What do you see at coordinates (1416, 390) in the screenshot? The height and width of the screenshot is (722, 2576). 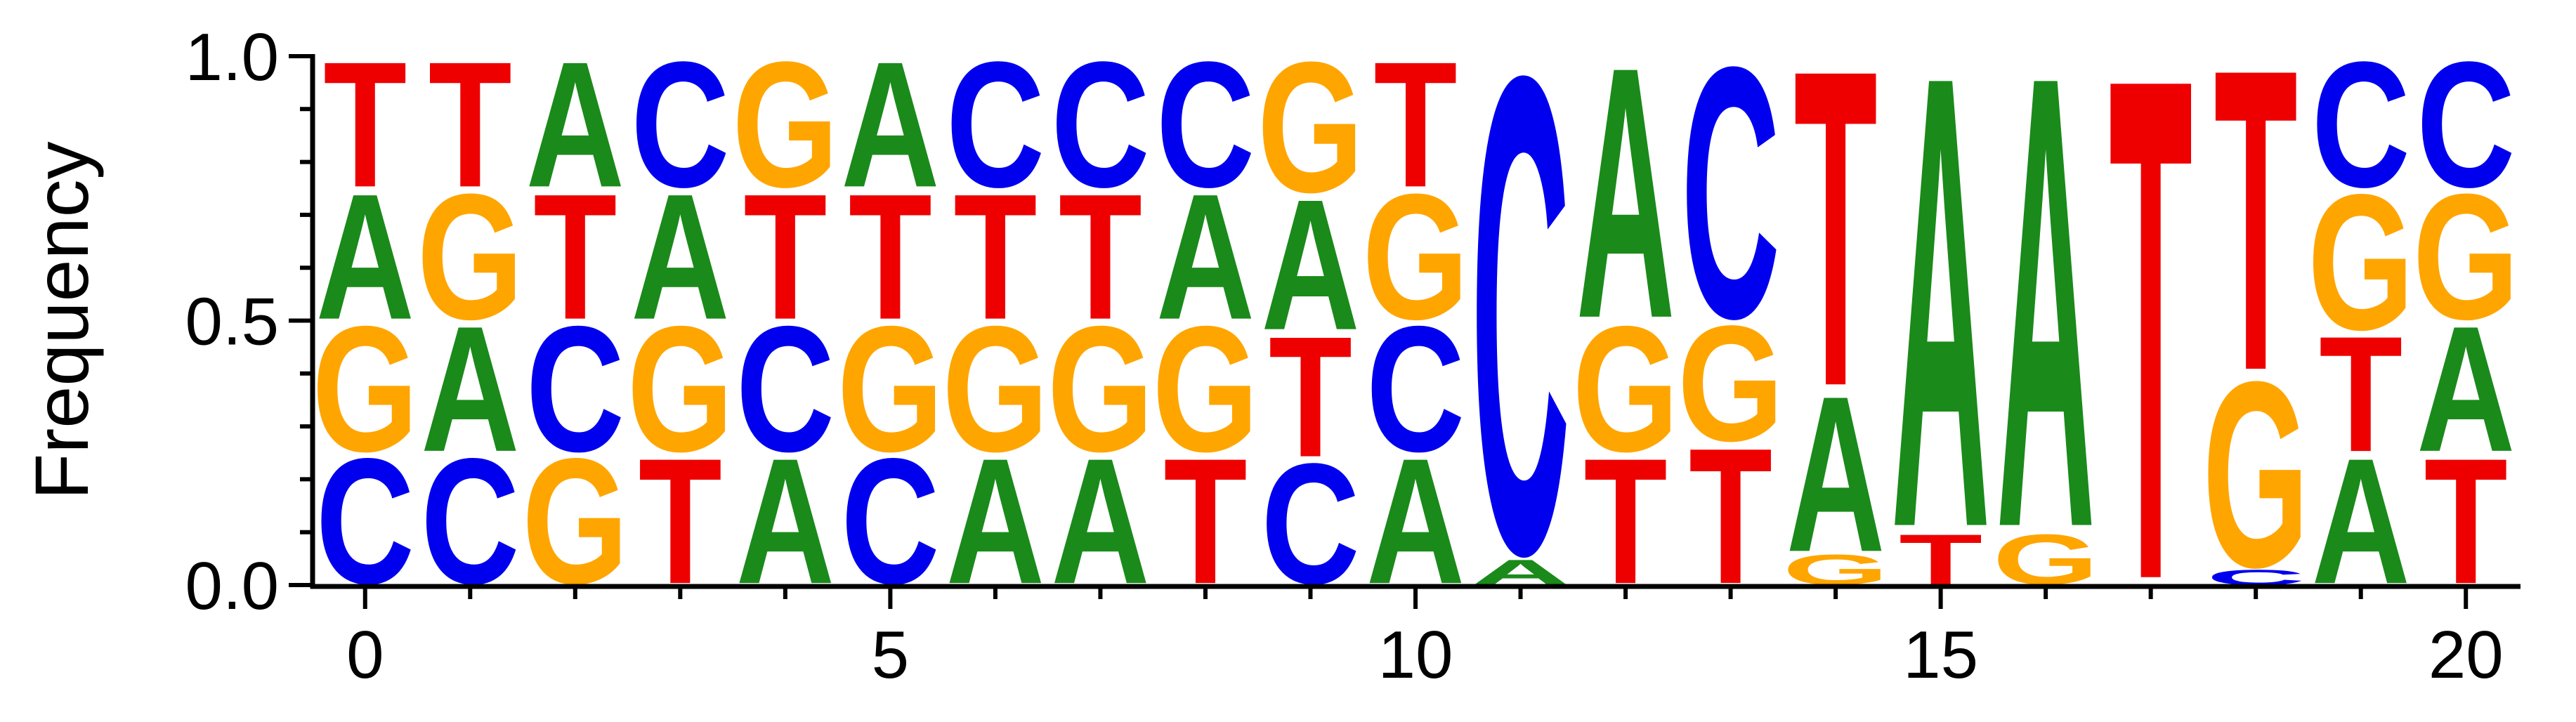 I see `logo-letter-C-pos-10: C` at bounding box center [1416, 390].